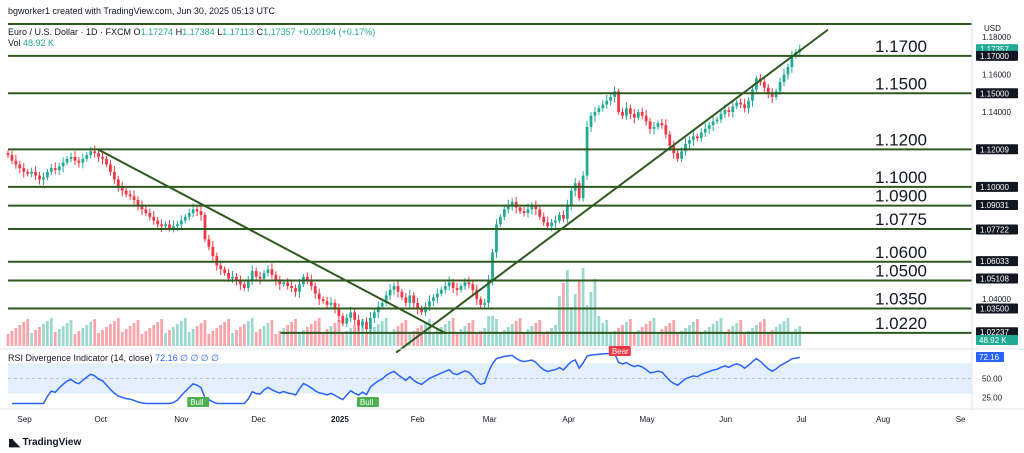 This screenshot has height=453, width=1024. I want to click on divergence-label-box, so click(367, 402).